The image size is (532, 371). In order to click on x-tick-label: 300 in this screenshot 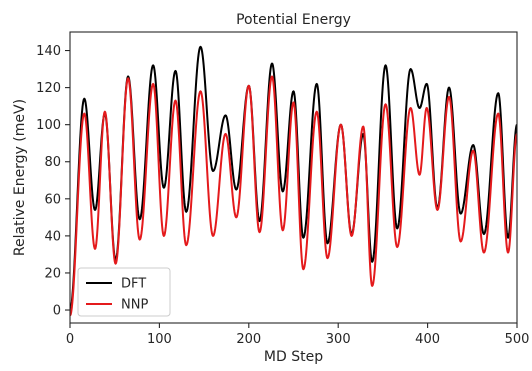, I will do `click(338, 339)`.